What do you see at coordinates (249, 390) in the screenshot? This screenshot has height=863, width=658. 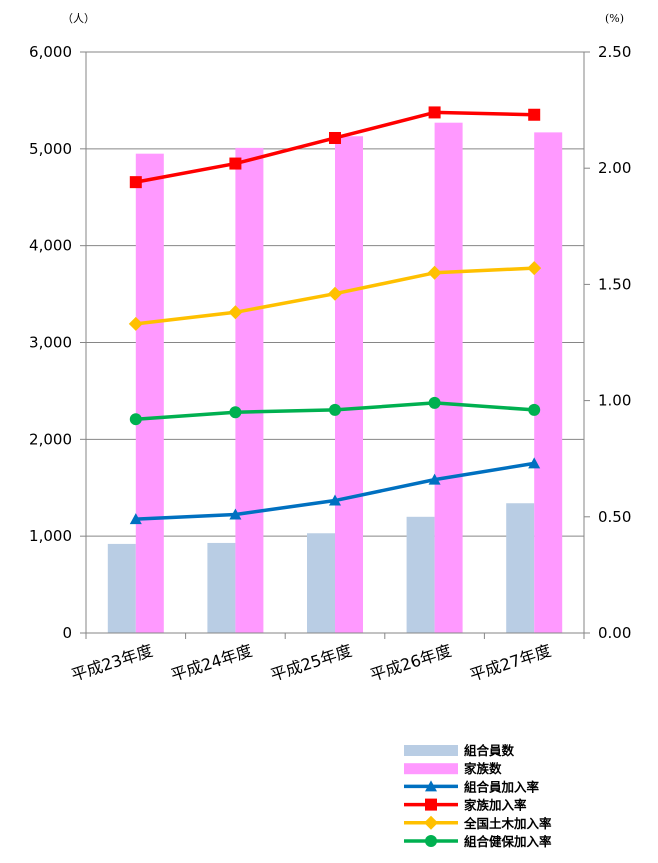 I see `bar-家族数-平成24年度` at bounding box center [249, 390].